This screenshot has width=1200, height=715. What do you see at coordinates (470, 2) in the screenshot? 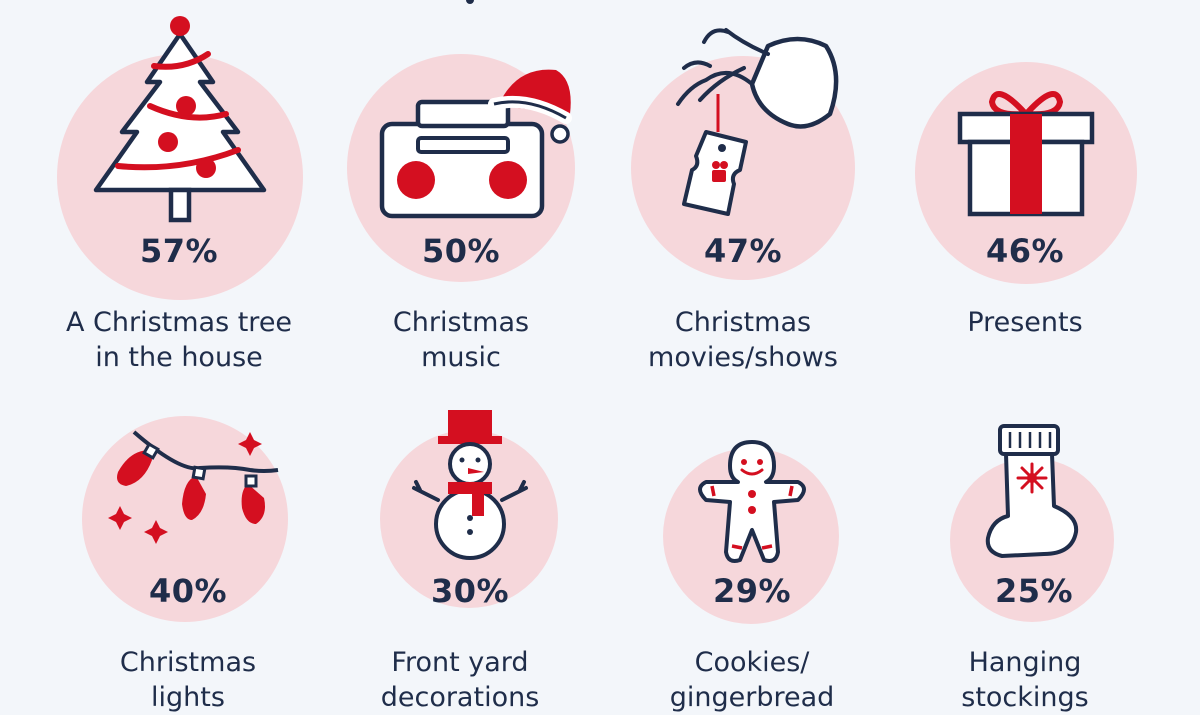
I see `header-cropped-mark` at bounding box center [470, 2].